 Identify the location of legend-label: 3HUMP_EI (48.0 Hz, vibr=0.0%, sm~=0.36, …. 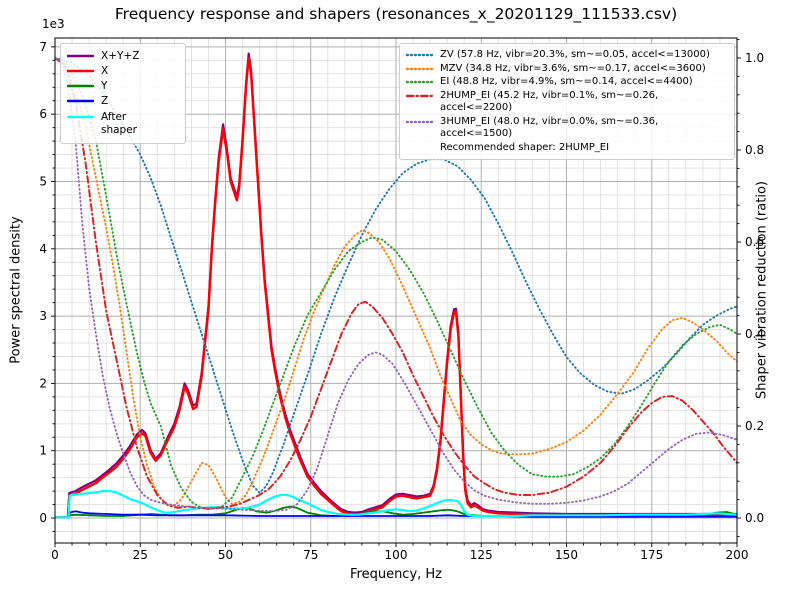
(549, 127).